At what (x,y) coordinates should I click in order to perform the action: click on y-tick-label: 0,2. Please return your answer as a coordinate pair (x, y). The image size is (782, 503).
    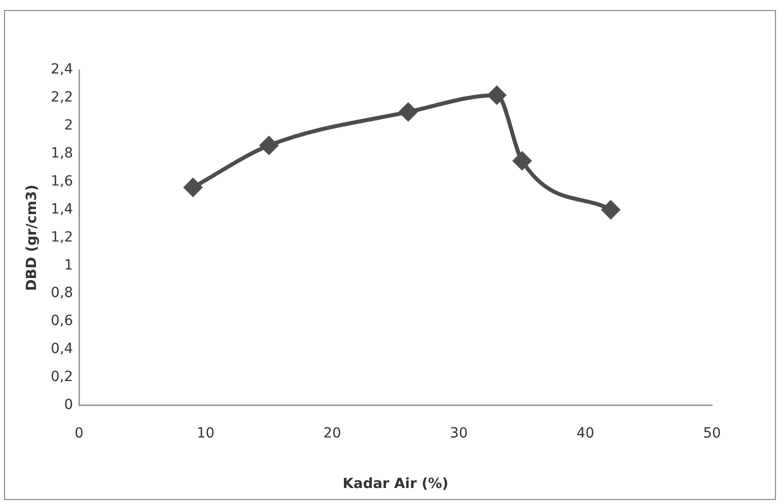
    Looking at the image, I should click on (62, 377).